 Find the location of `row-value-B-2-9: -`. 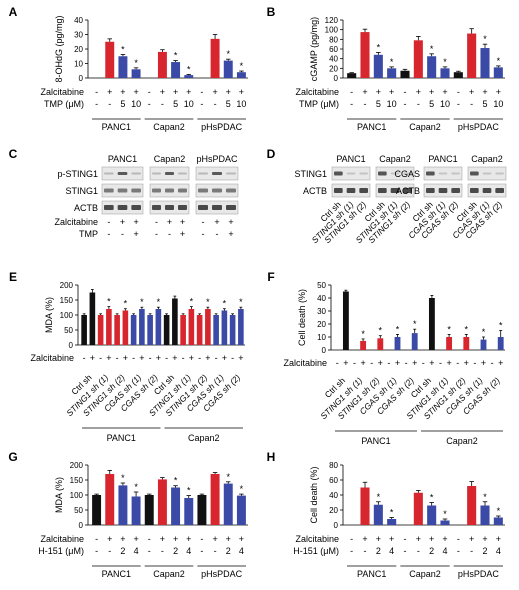

row-value-B-2-9: - is located at coordinates (471, 104).